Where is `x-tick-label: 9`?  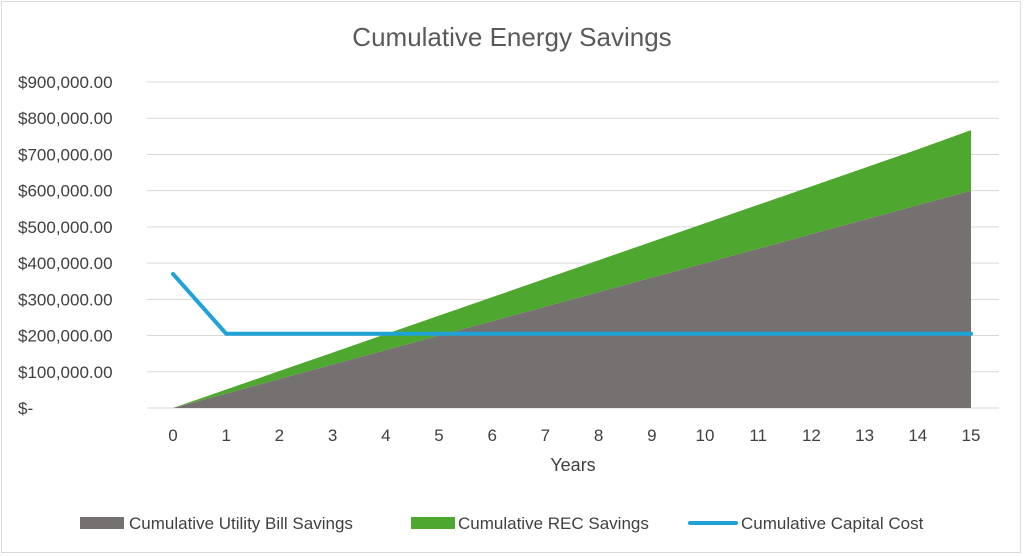 x-tick-label: 9 is located at coordinates (651, 435).